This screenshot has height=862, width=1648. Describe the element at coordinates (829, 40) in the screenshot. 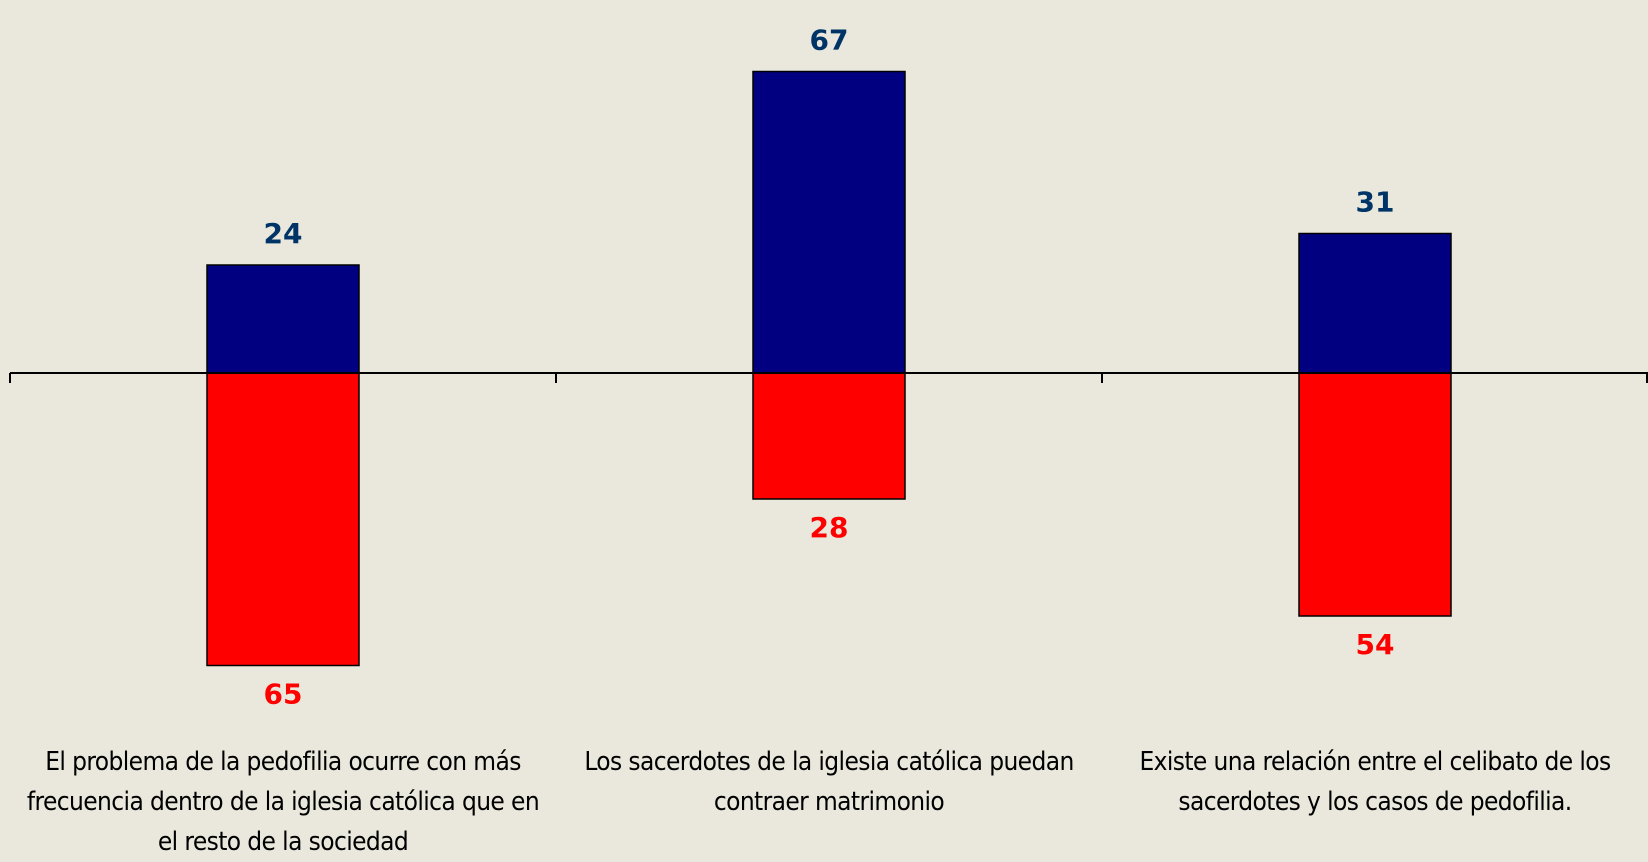

I see `value-label: 67` at that location.